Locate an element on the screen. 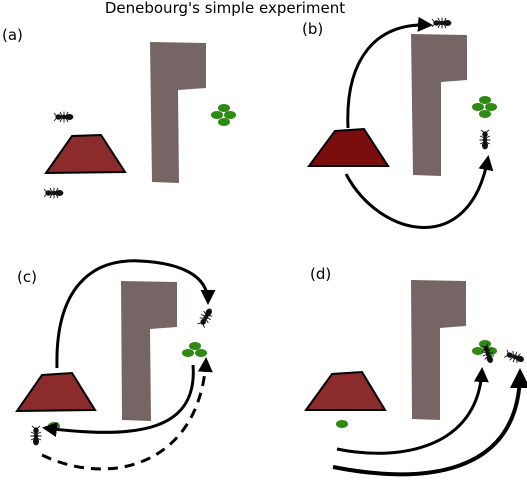 Image resolution: width=527 pixels, height=483 pixels. ant-path-return is located at coordinates (118, 400).